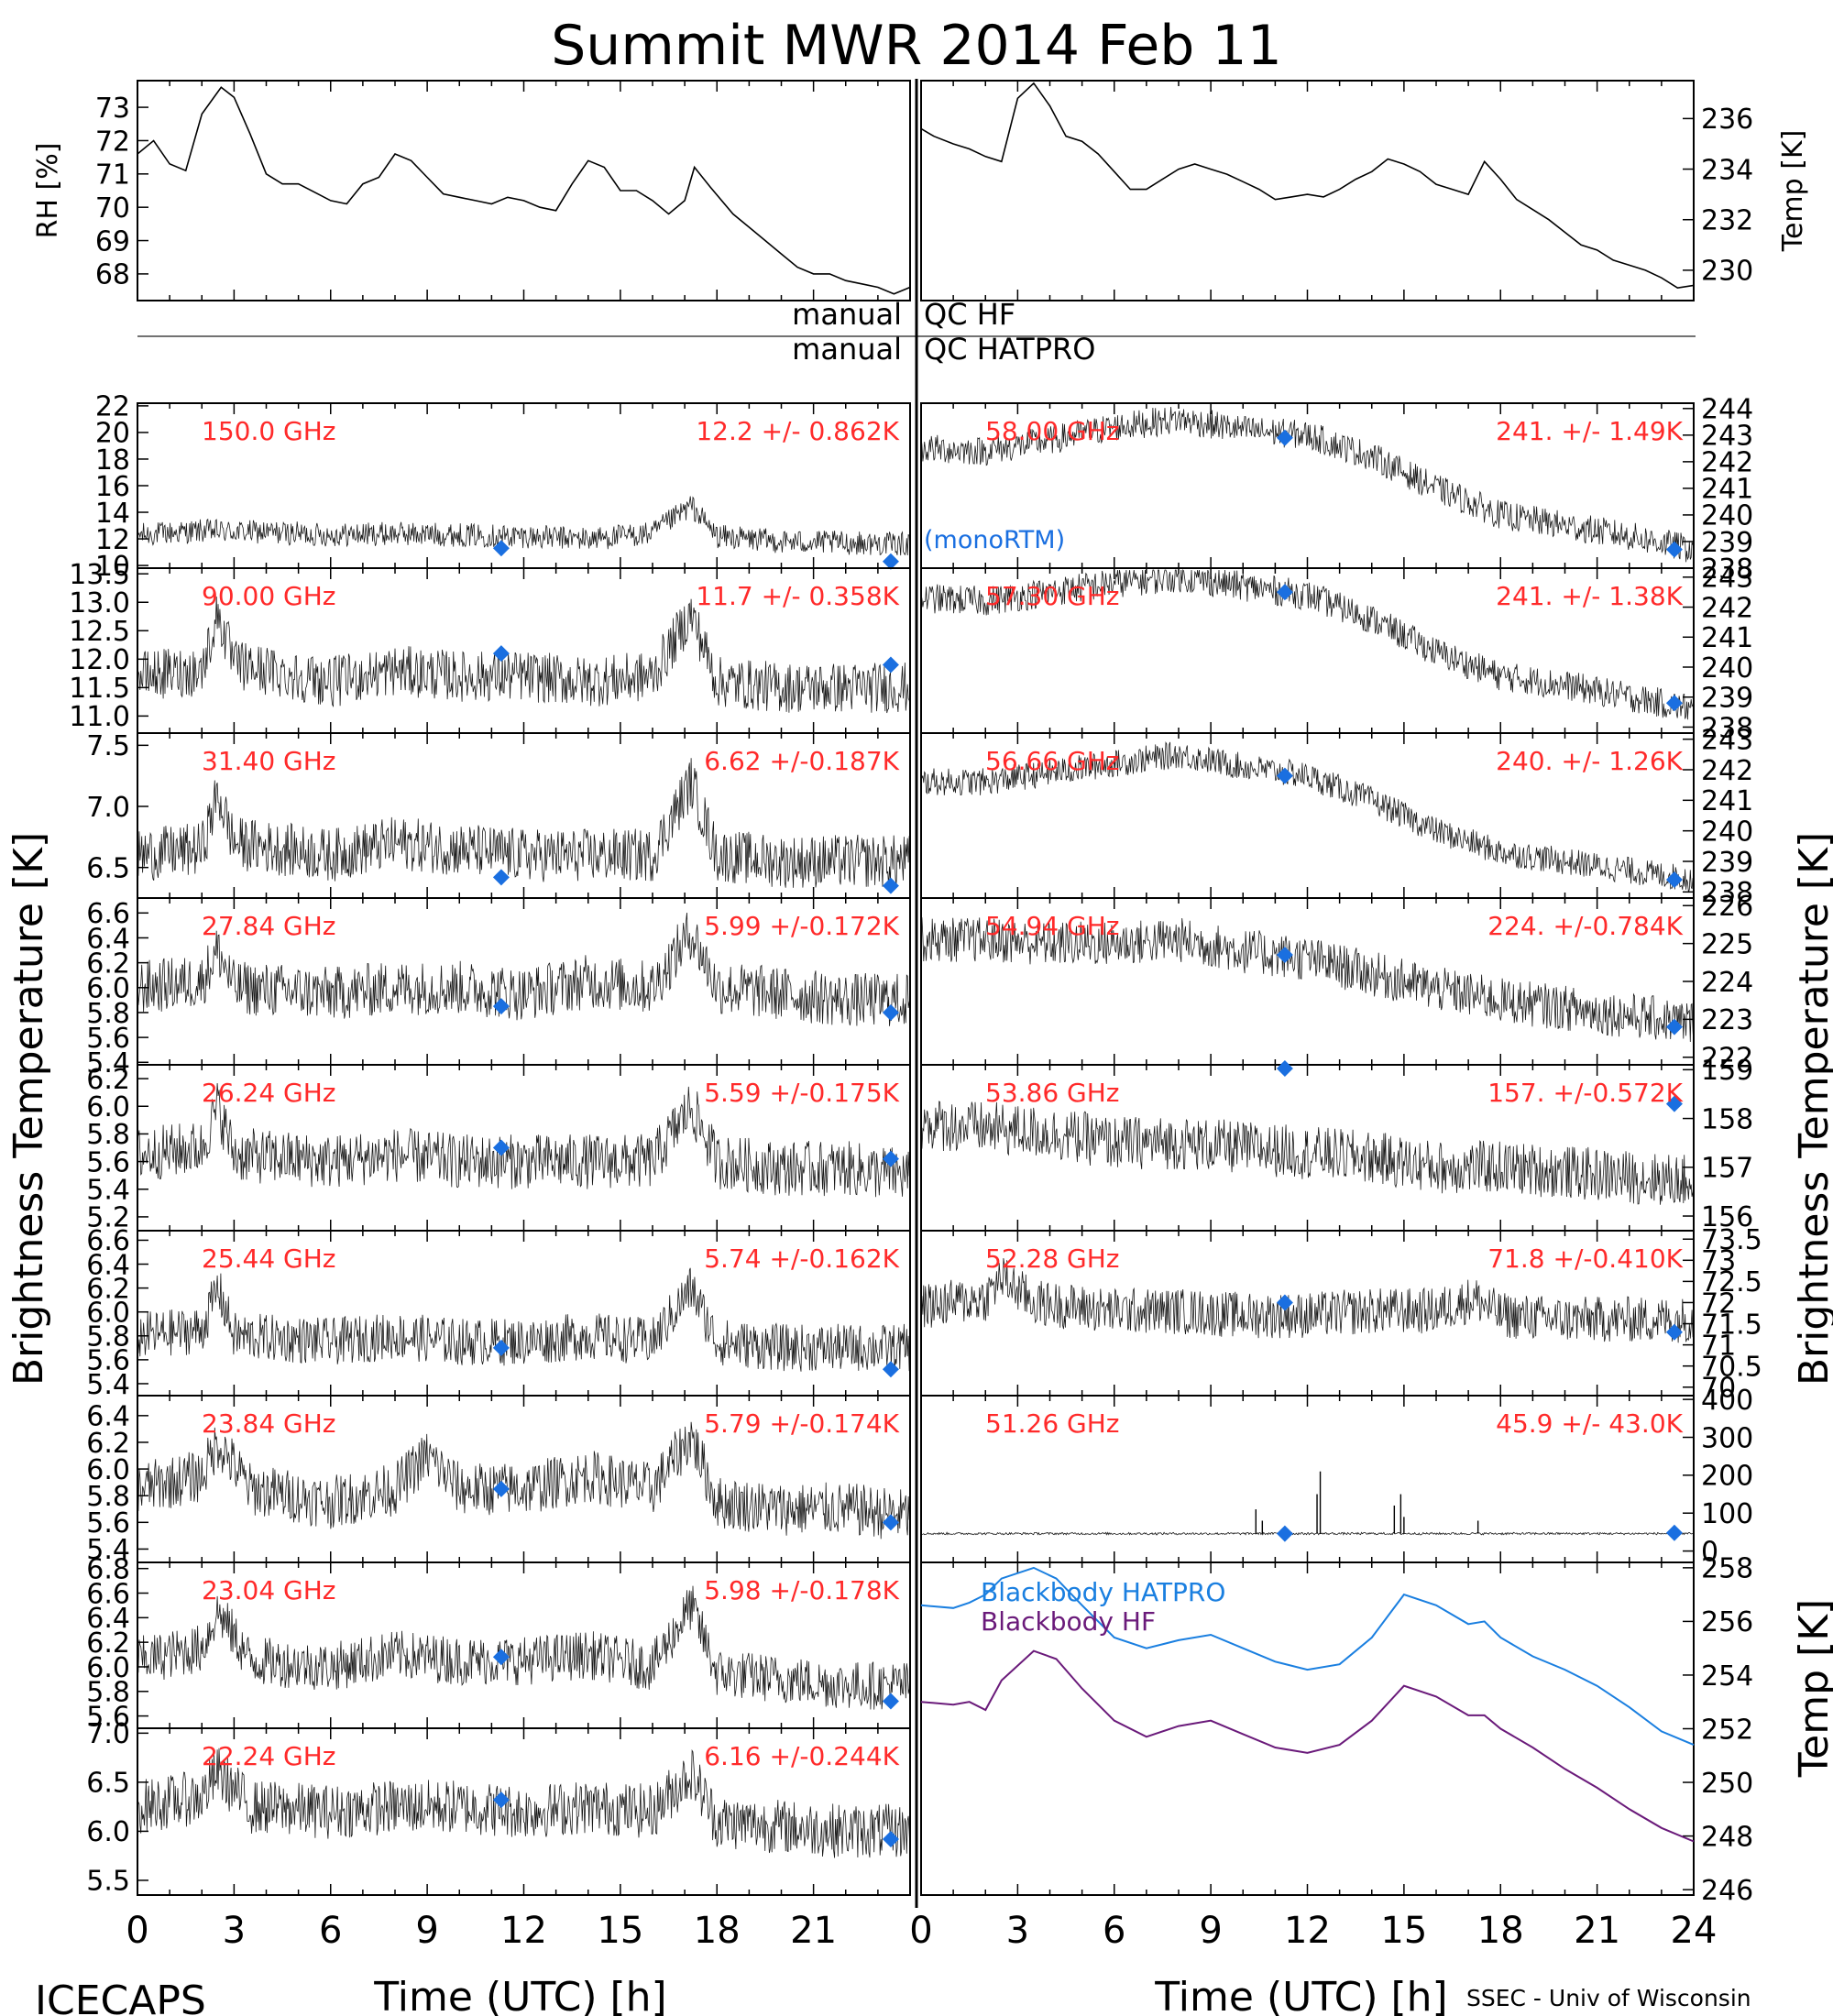  What do you see at coordinates (1727, 1891) in the screenshot?
I see `blackbody-panel-ytick-label: 246` at bounding box center [1727, 1891].